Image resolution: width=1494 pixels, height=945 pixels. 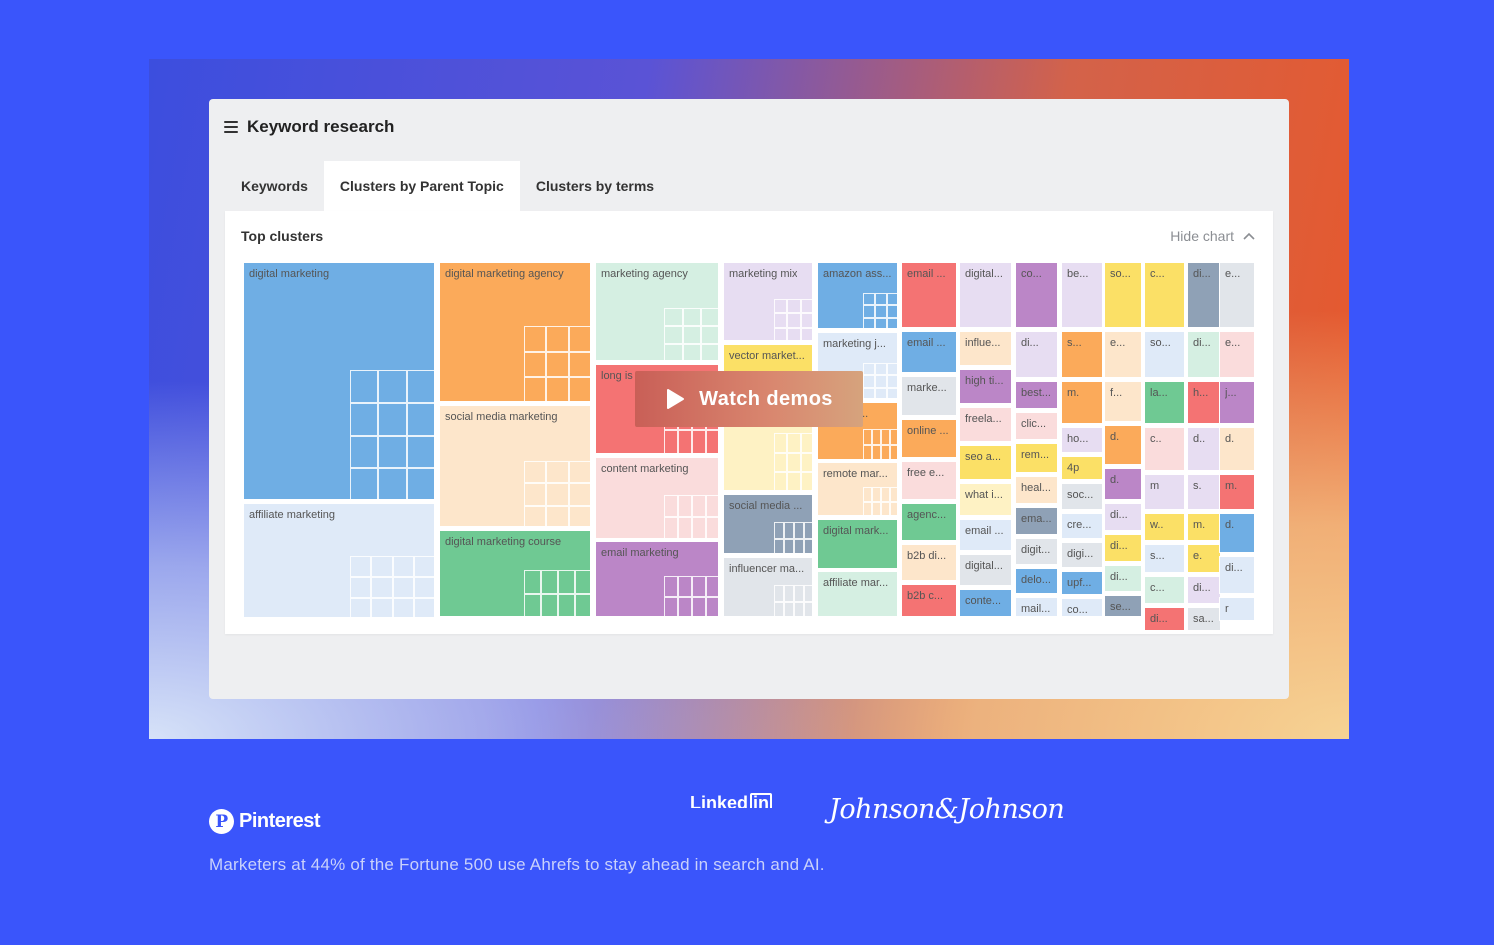 What do you see at coordinates (768, 301) in the screenshot?
I see `cluster-tile: marketing mix` at bounding box center [768, 301].